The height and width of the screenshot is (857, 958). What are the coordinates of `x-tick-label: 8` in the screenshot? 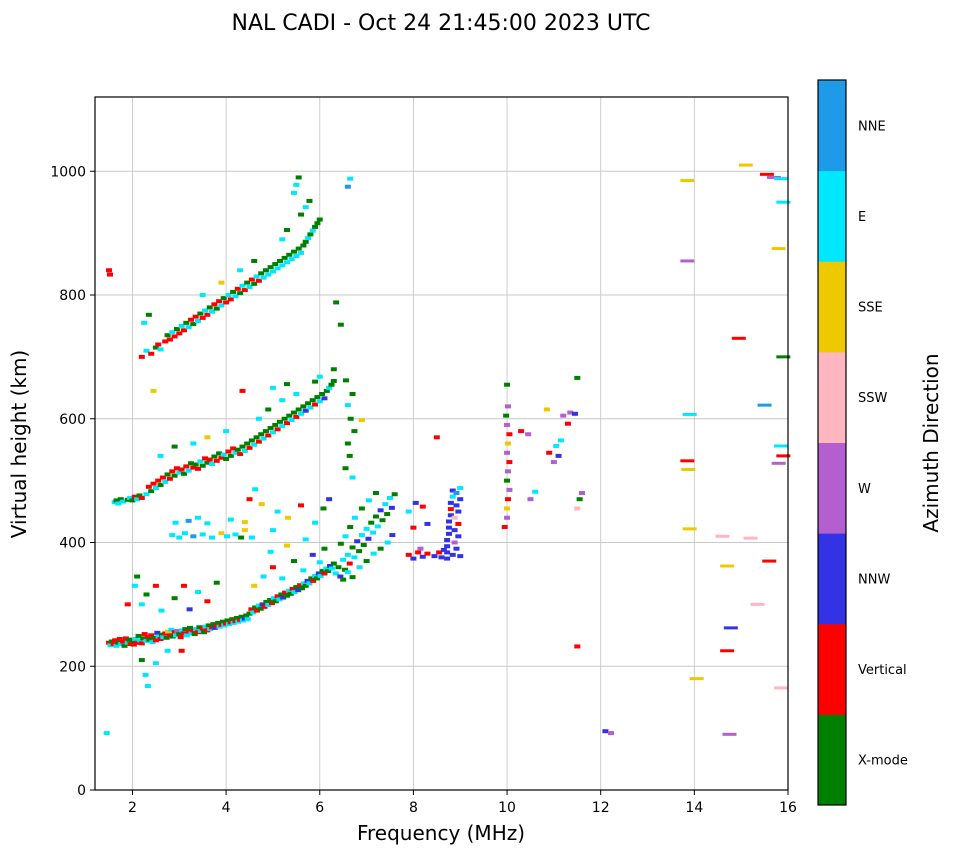 It's located at (413, 808).